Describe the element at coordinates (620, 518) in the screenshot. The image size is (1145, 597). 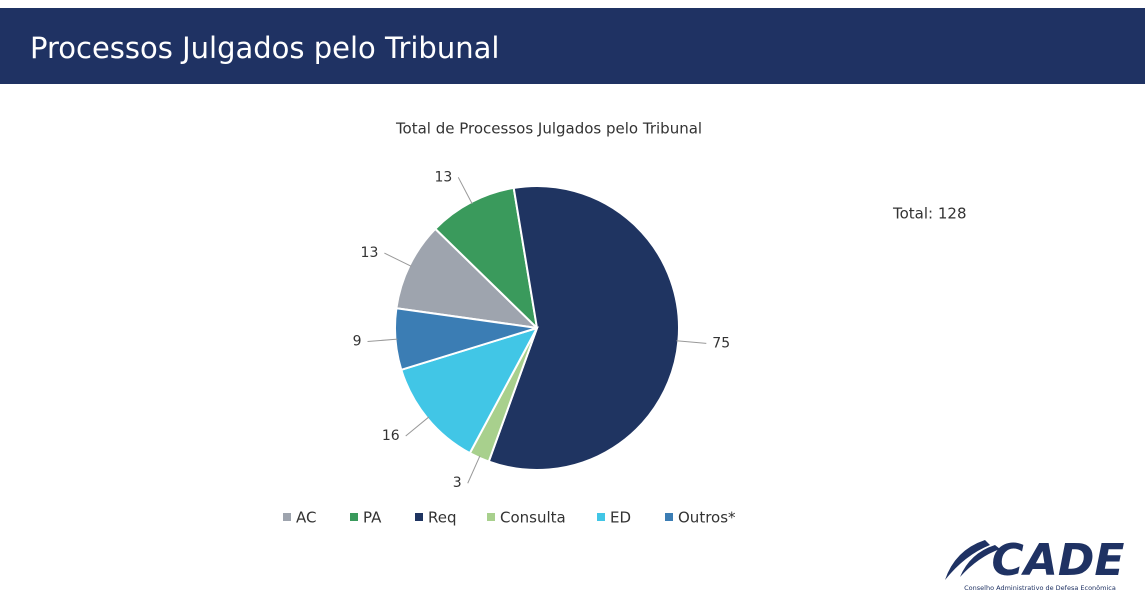
I see `legend-label: ED` at that location.